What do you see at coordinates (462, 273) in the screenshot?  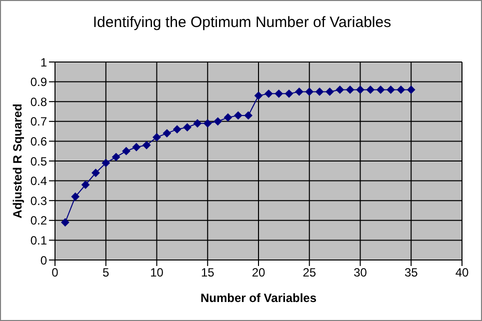 I see `x-tick-label: 40` at bounding box center [462, 273].